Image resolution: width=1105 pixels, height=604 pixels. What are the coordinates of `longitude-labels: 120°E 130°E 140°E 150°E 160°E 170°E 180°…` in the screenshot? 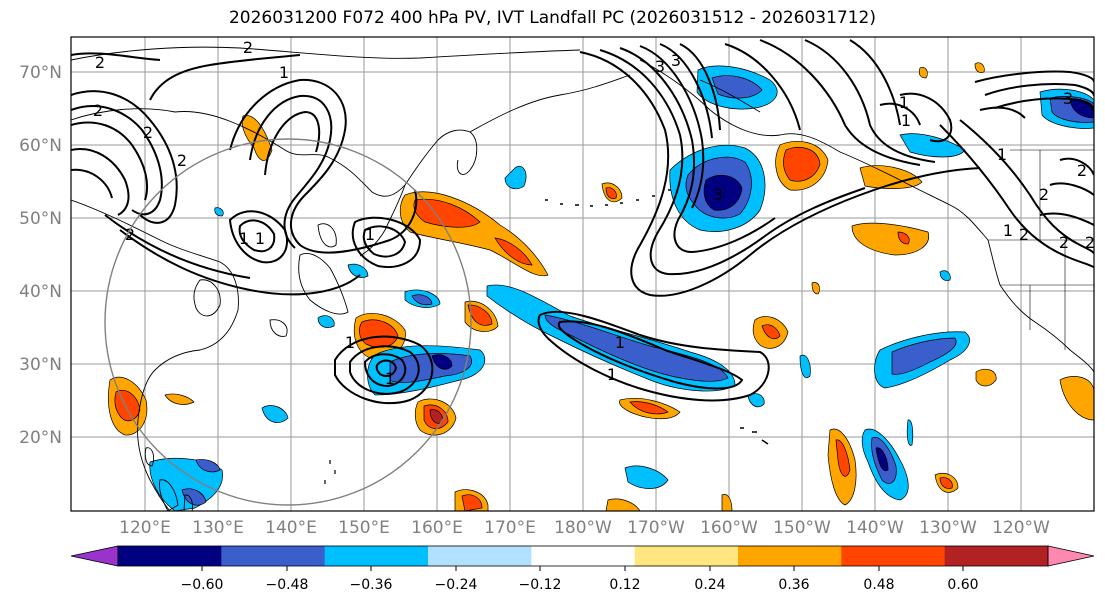 It's located at (584, 528).